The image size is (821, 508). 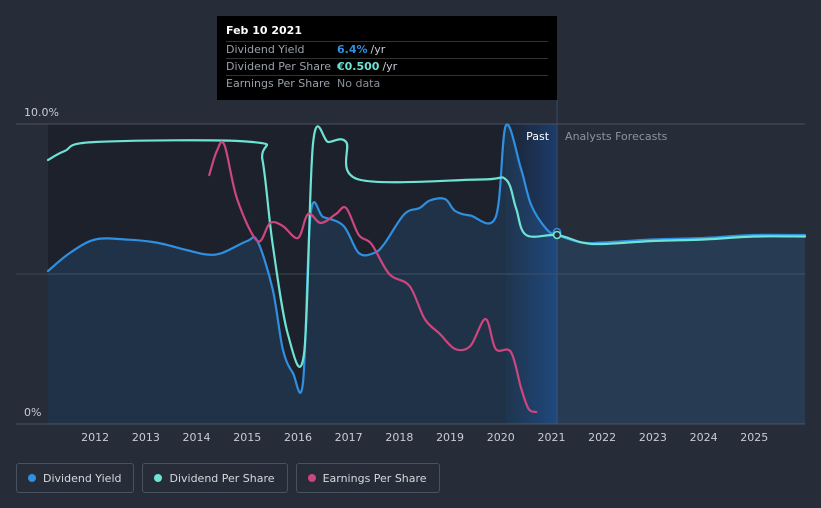 I want to click on legend-label: Dividend Per Share, so click(x=222, y=478).